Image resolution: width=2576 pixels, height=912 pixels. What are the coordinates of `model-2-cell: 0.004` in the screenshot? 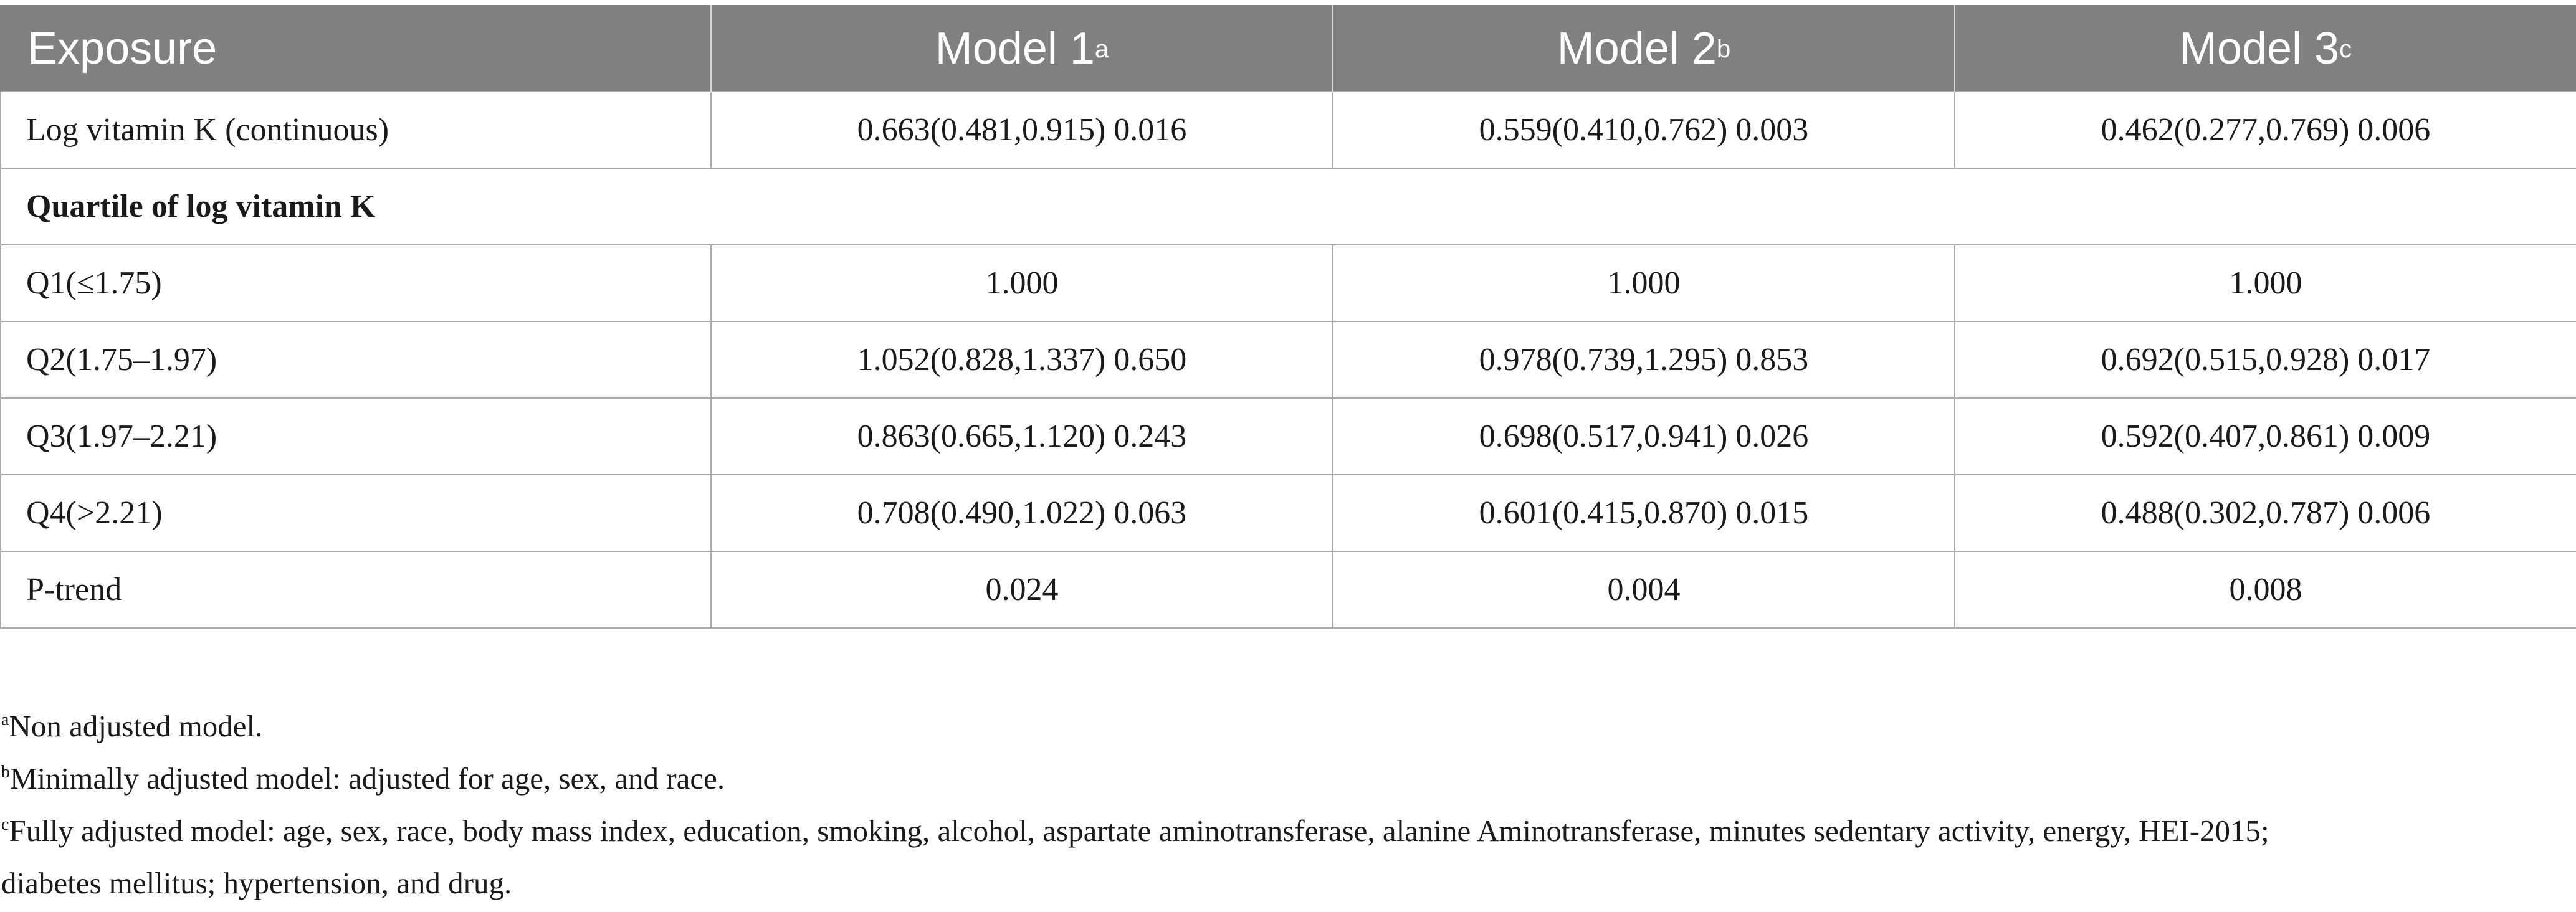 It's located at (1643, 590).